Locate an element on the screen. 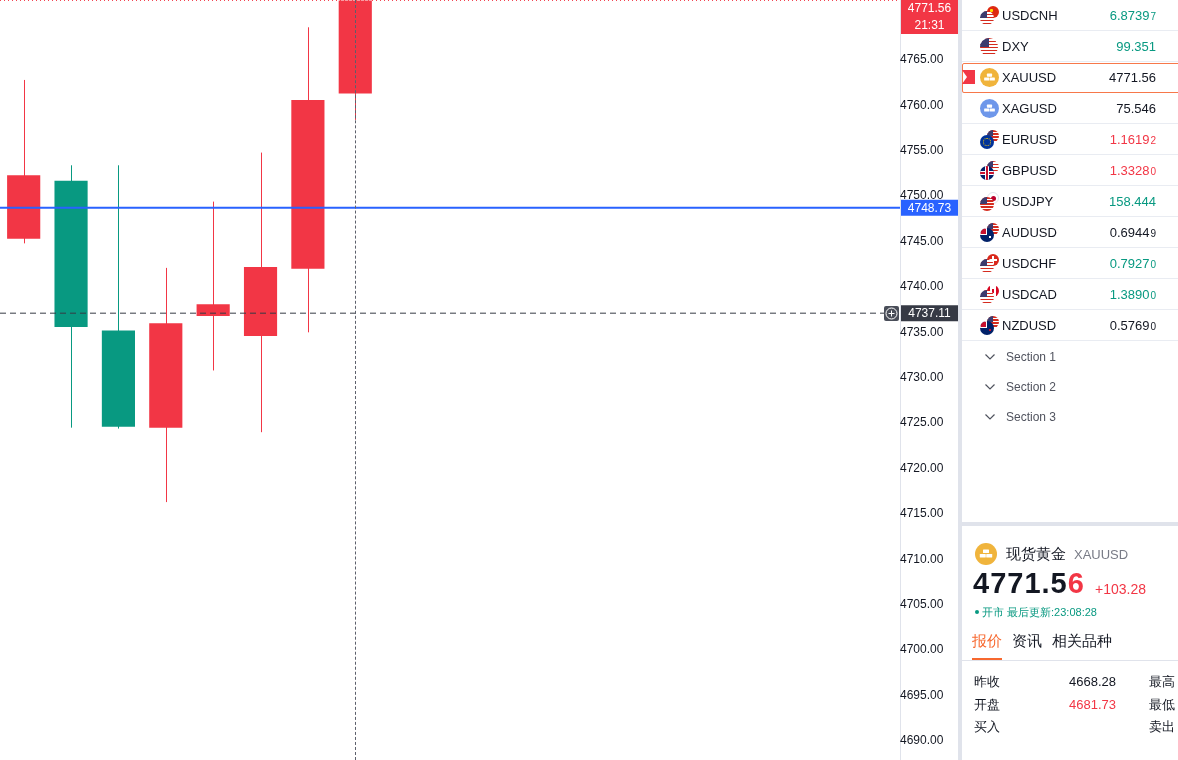  text: 现货黄金 is located at coordinates (1036, 554).